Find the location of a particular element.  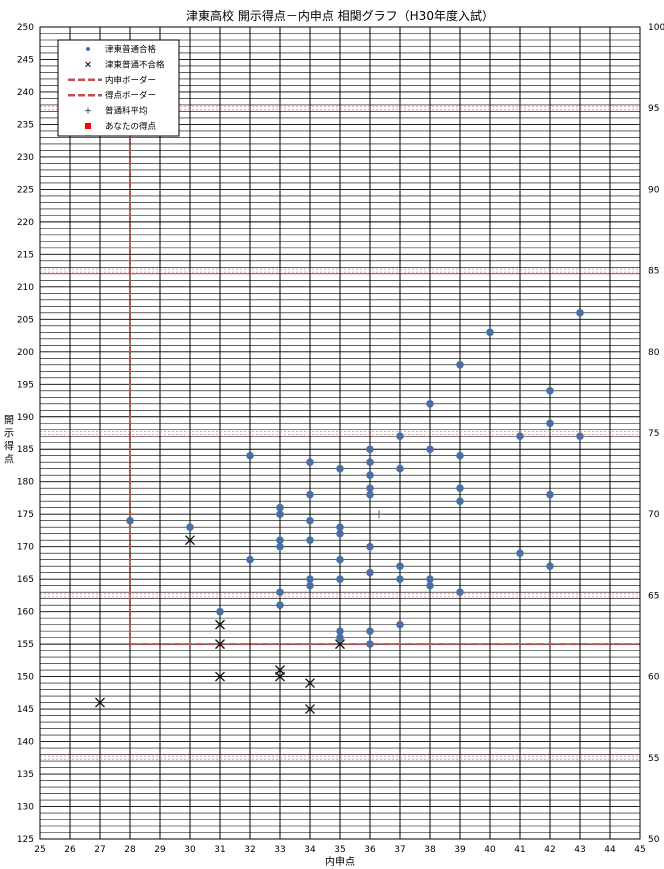

x-tick-label: 35 is located at coordinates (339, 850).